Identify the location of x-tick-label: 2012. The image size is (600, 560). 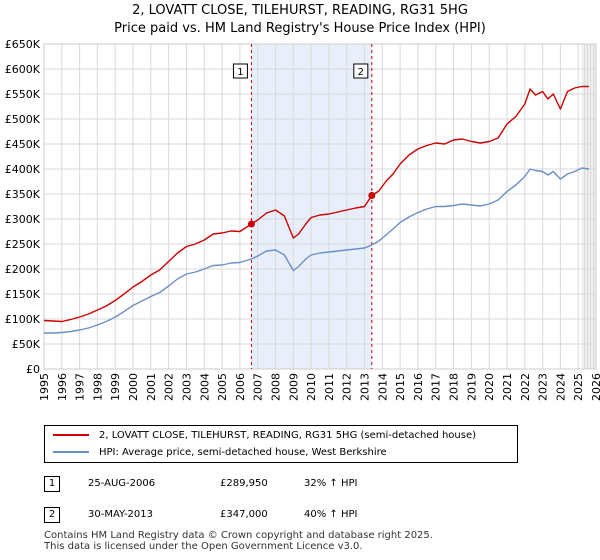
(347, 387).